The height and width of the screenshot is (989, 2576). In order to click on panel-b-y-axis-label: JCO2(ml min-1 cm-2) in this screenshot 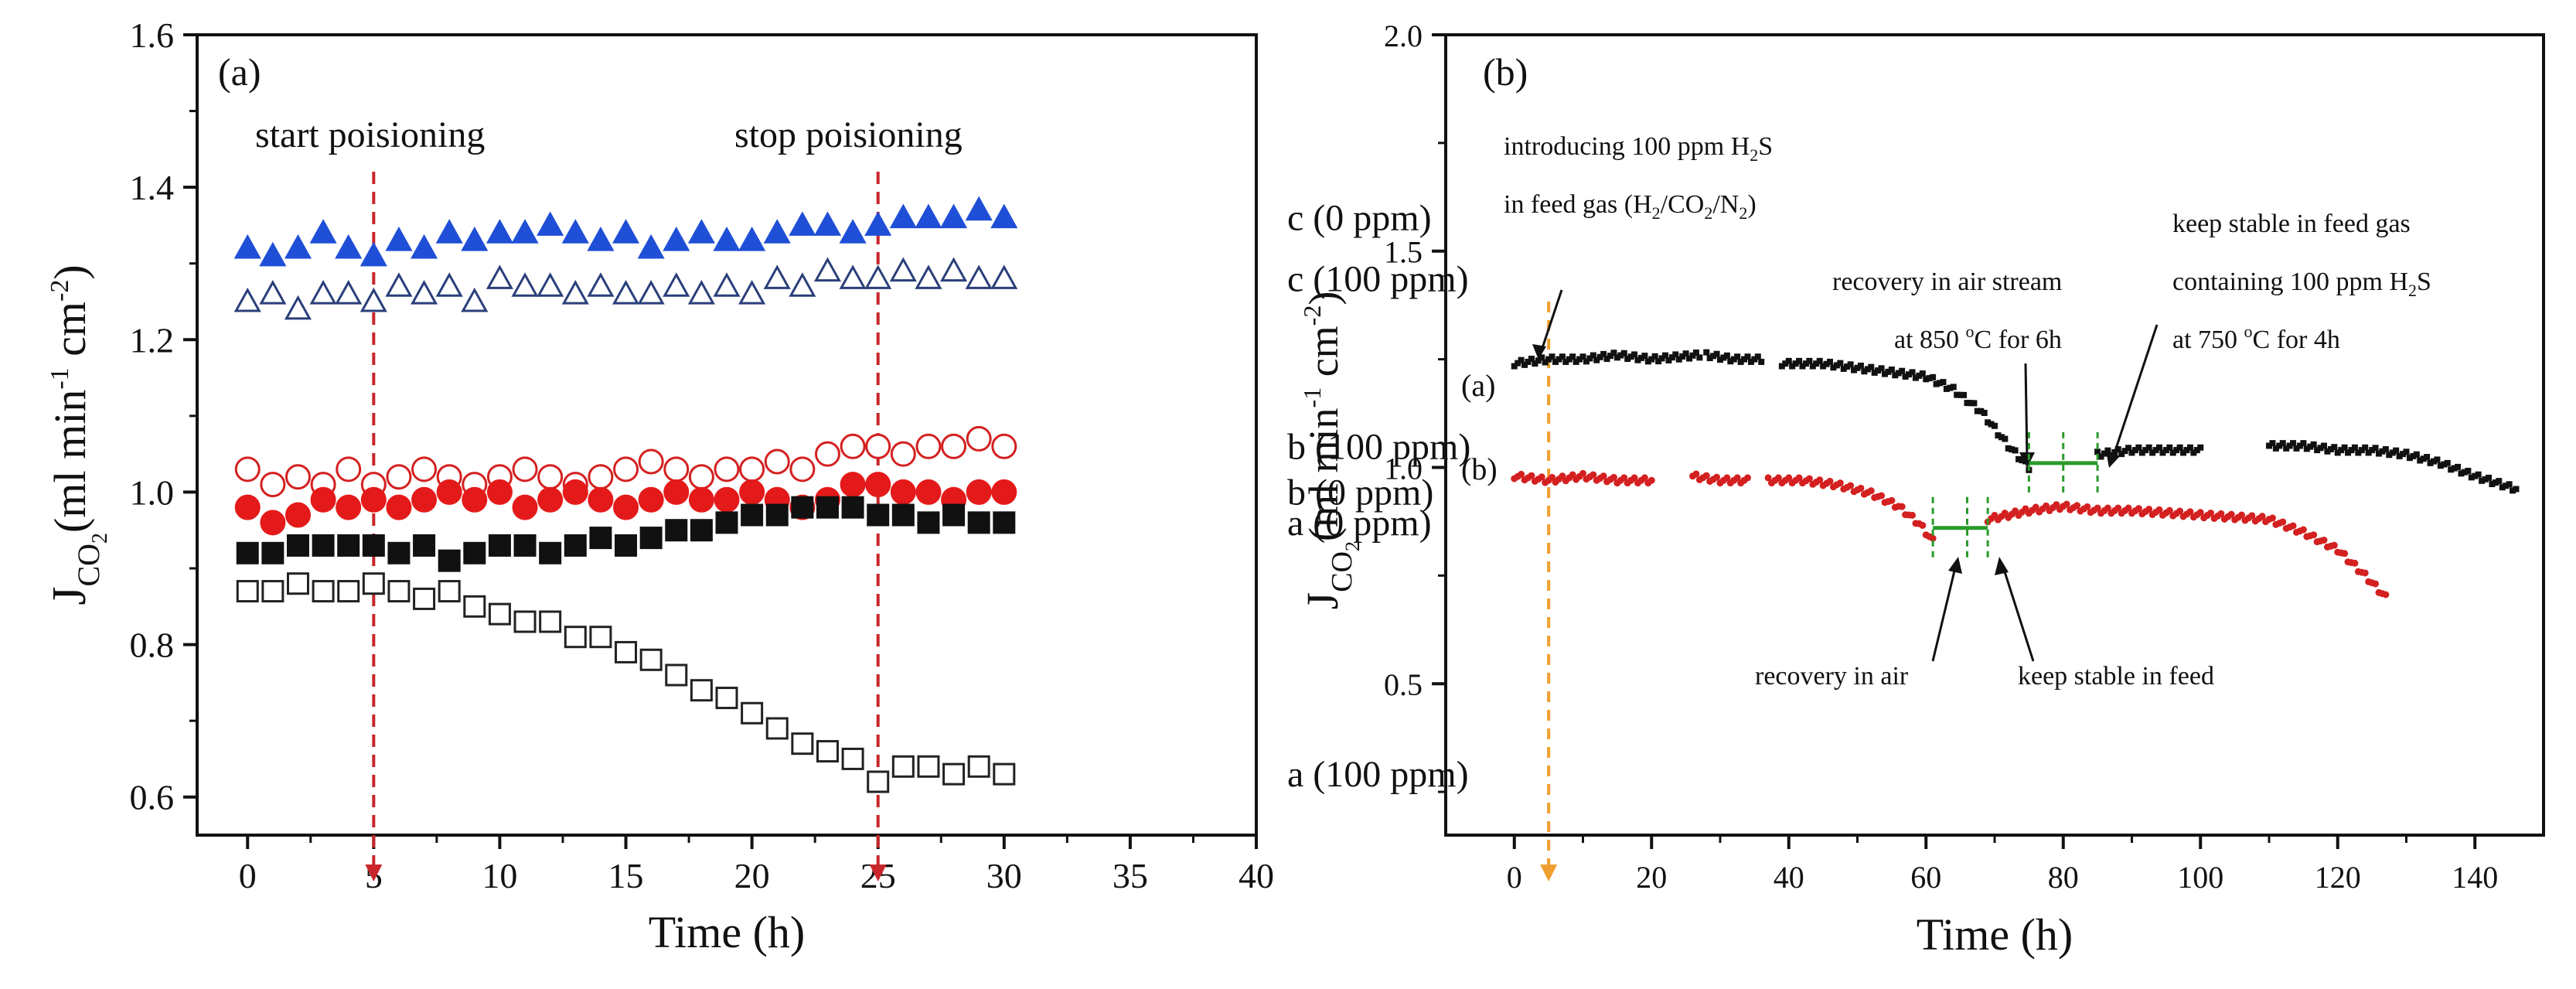, I will do `click(1330, 451)`.